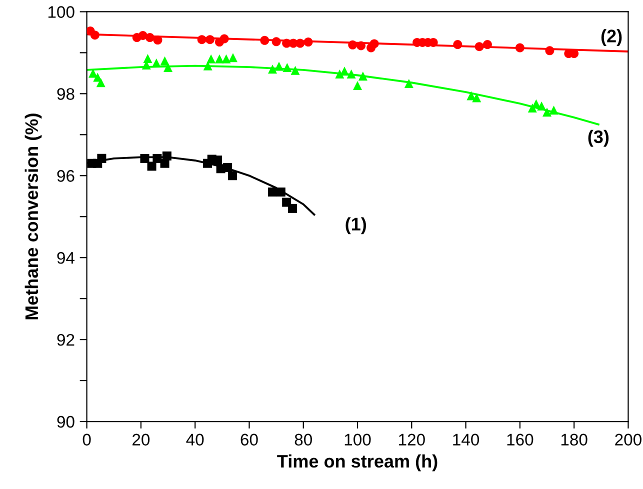 The image size is (643, 489). What do you see at coordinates (65, 176) in the screenshot?
I see `y-tick-label: 96` at bounding box center [65, 176].